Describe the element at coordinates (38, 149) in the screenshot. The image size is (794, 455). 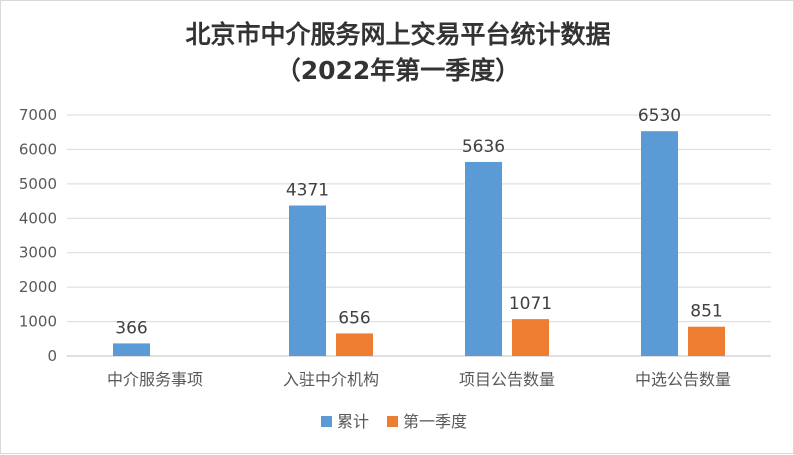
I see `y-tick-label: 6000` at that location.